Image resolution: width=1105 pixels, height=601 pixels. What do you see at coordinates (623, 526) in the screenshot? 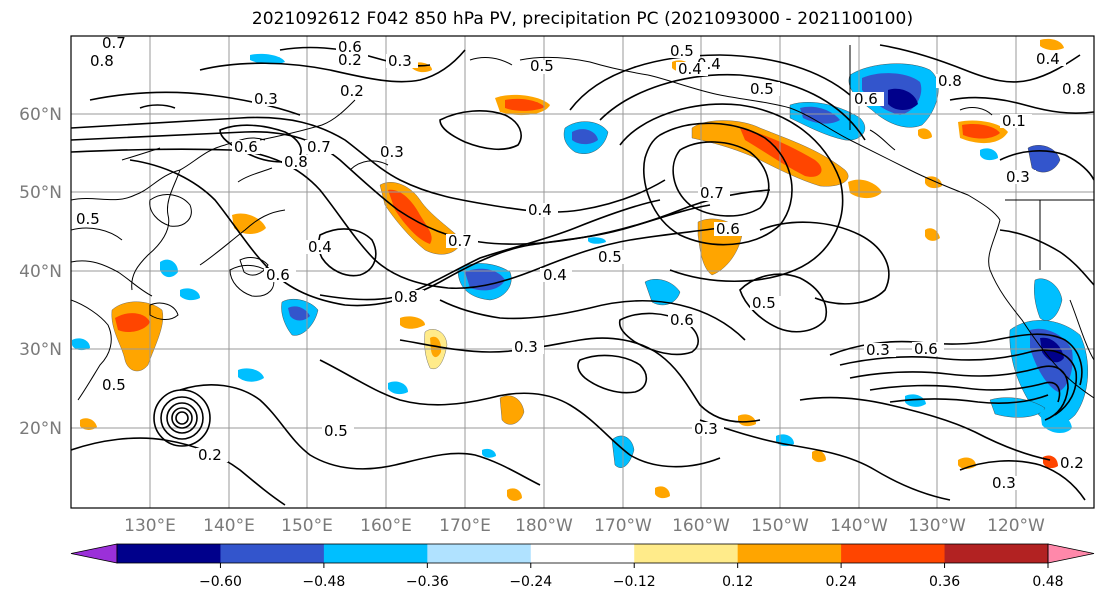
I see `longitude-tick-label: 170°W` at bounding box center [623, 526].